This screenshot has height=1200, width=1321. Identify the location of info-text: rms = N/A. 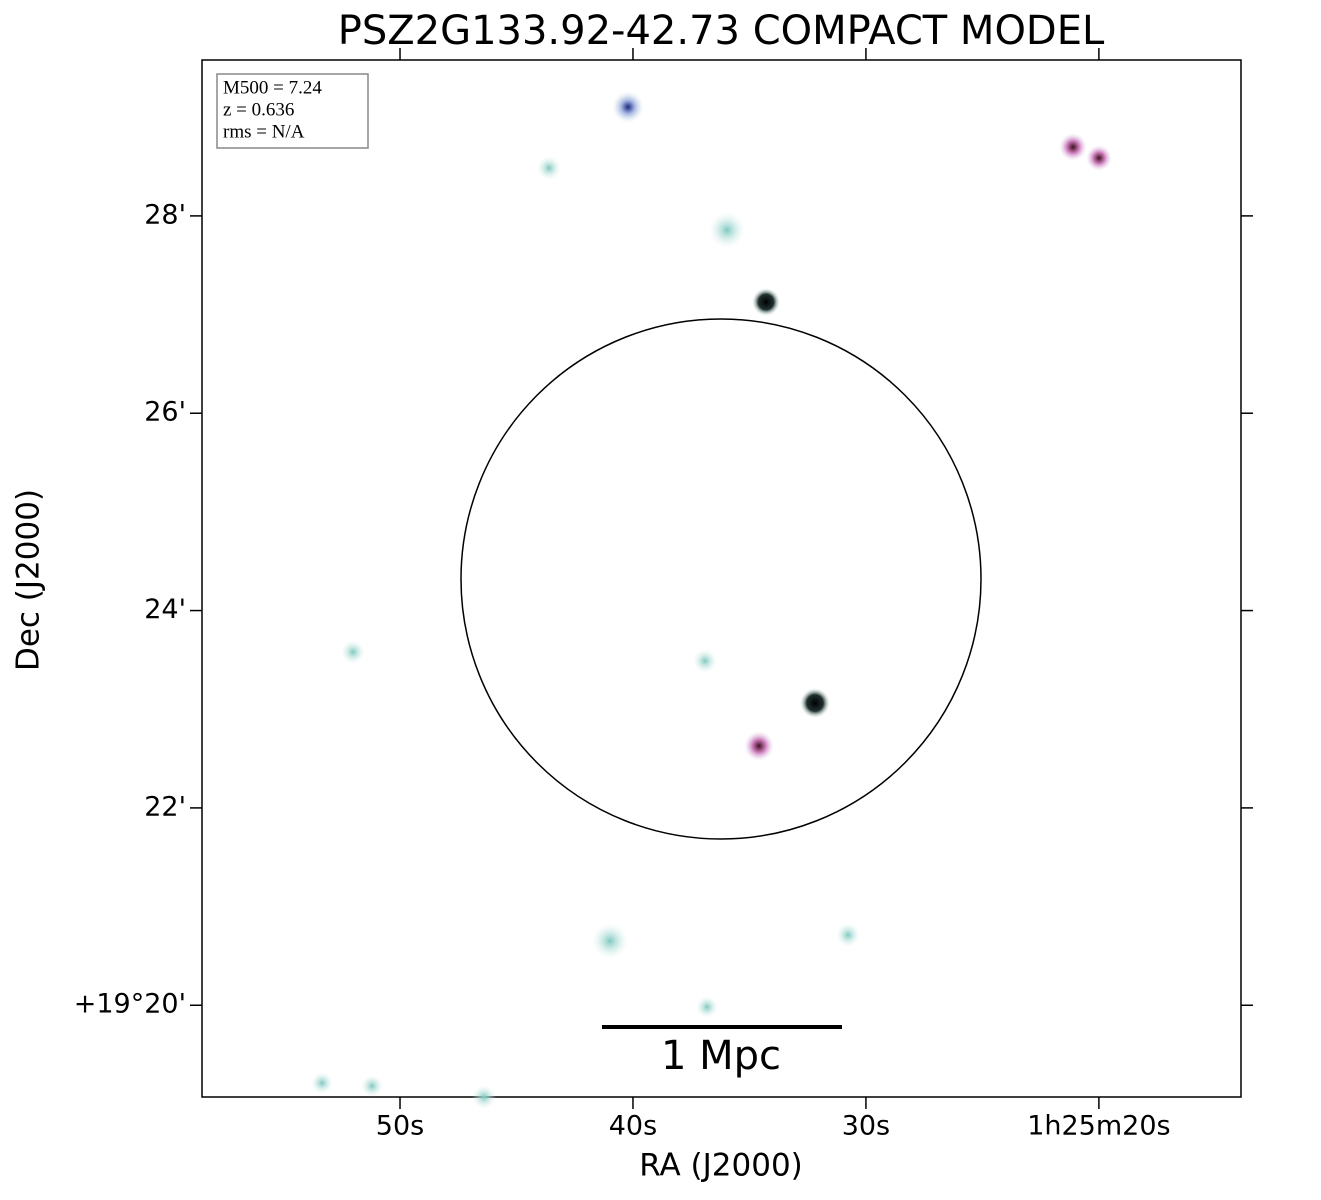
(264, 131).